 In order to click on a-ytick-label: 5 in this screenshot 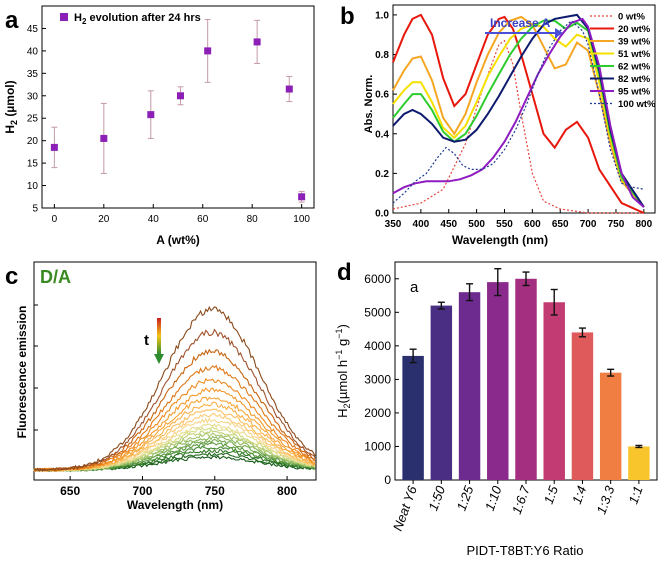, I will do `click(35, 209)`.